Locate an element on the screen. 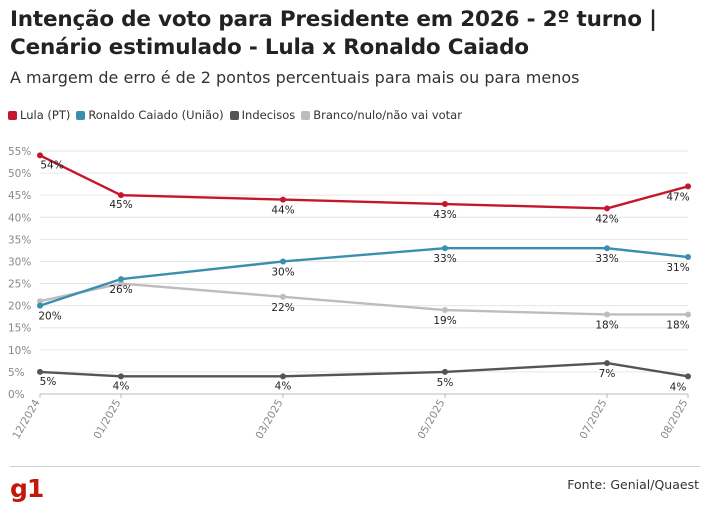  legend-item-lula: Lula (PT) is located at coordinates (39, 115).